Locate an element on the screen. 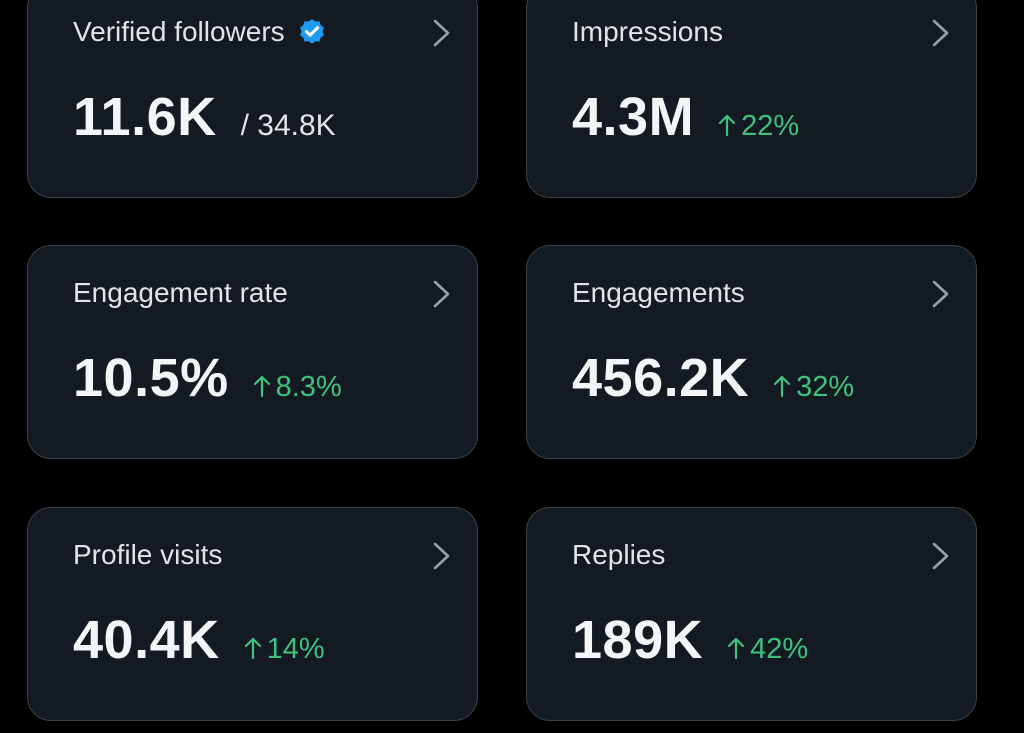 The height and width of the screenshot is (733, 1024). card-title-wrapper: Engagement rate is located at coordinates (180, 293).